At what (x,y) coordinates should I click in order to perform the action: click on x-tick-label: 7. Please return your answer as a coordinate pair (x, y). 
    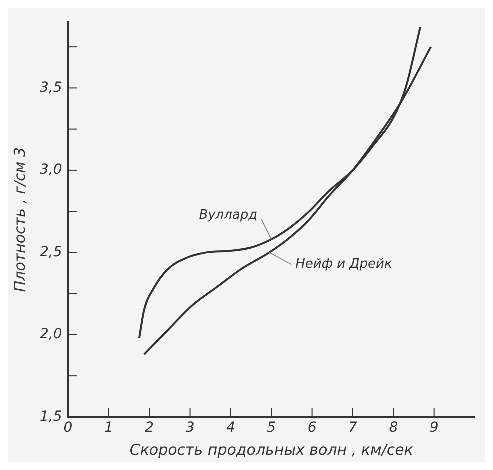
    Looking at the image, I should click on (353, 428).